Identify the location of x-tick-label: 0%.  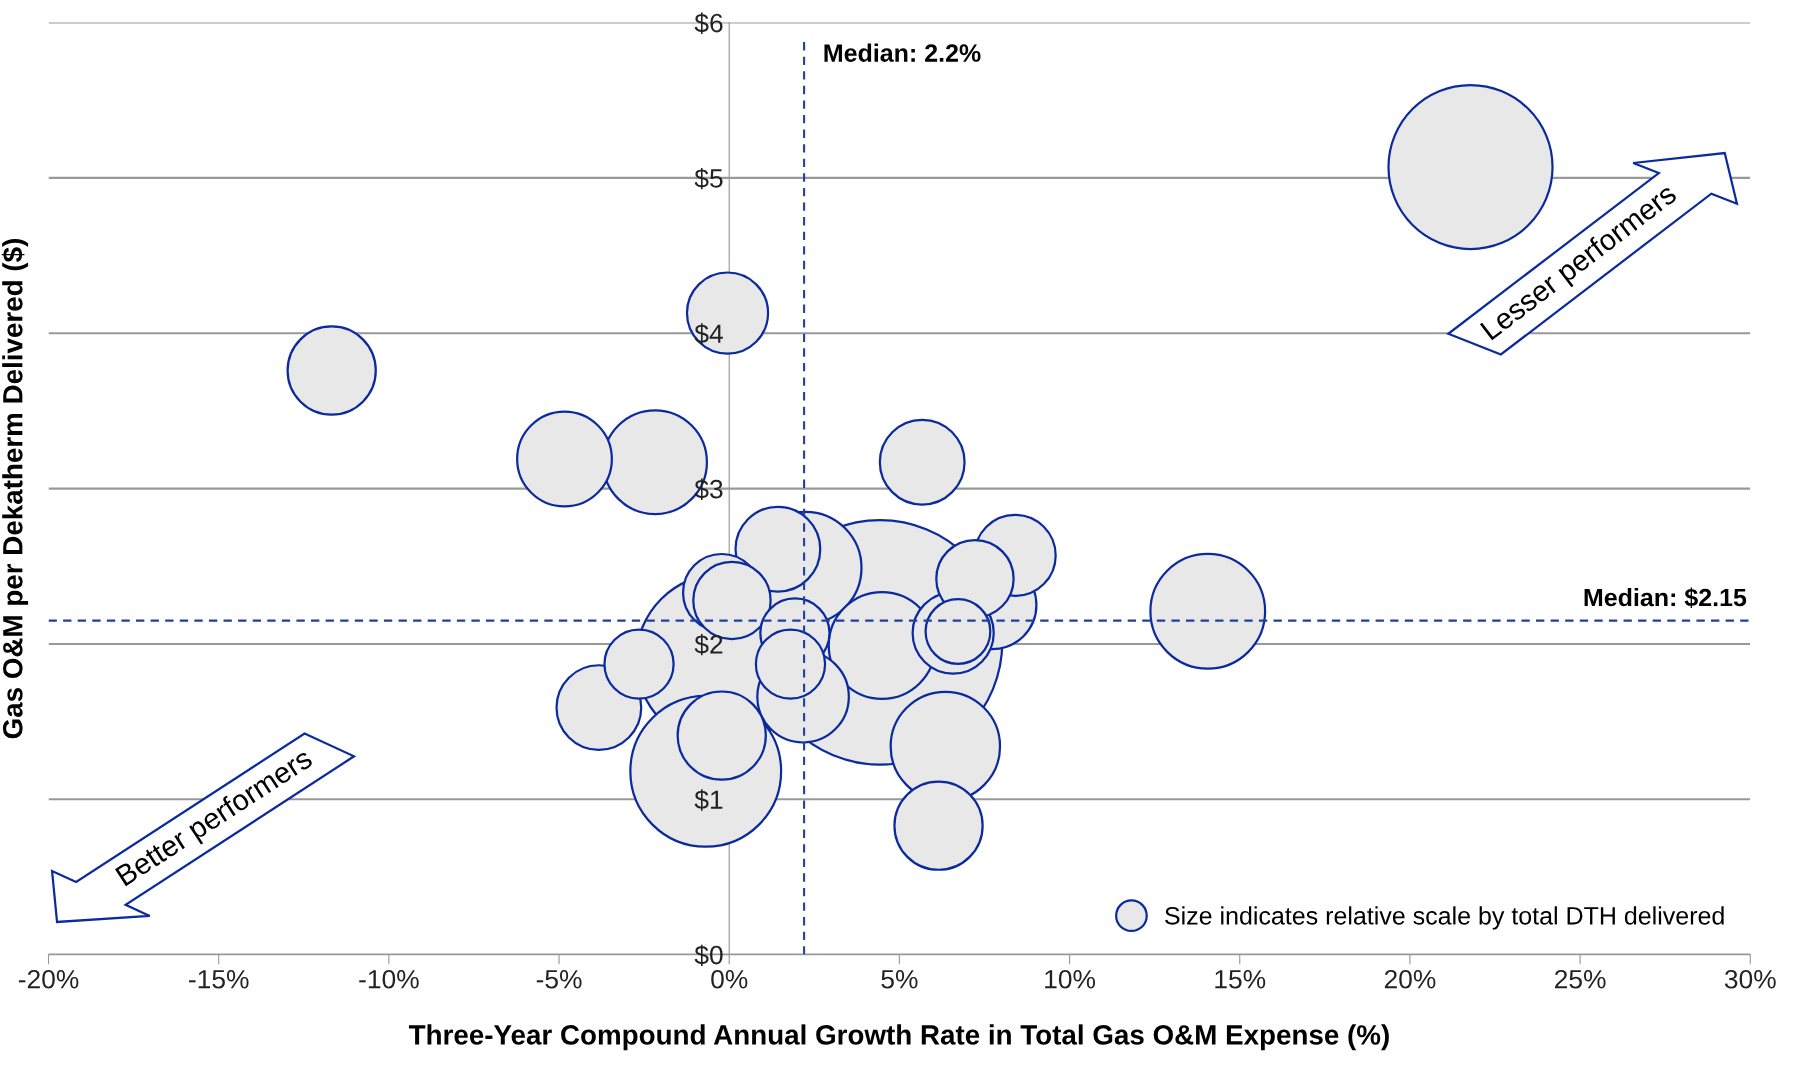
(729, 979).